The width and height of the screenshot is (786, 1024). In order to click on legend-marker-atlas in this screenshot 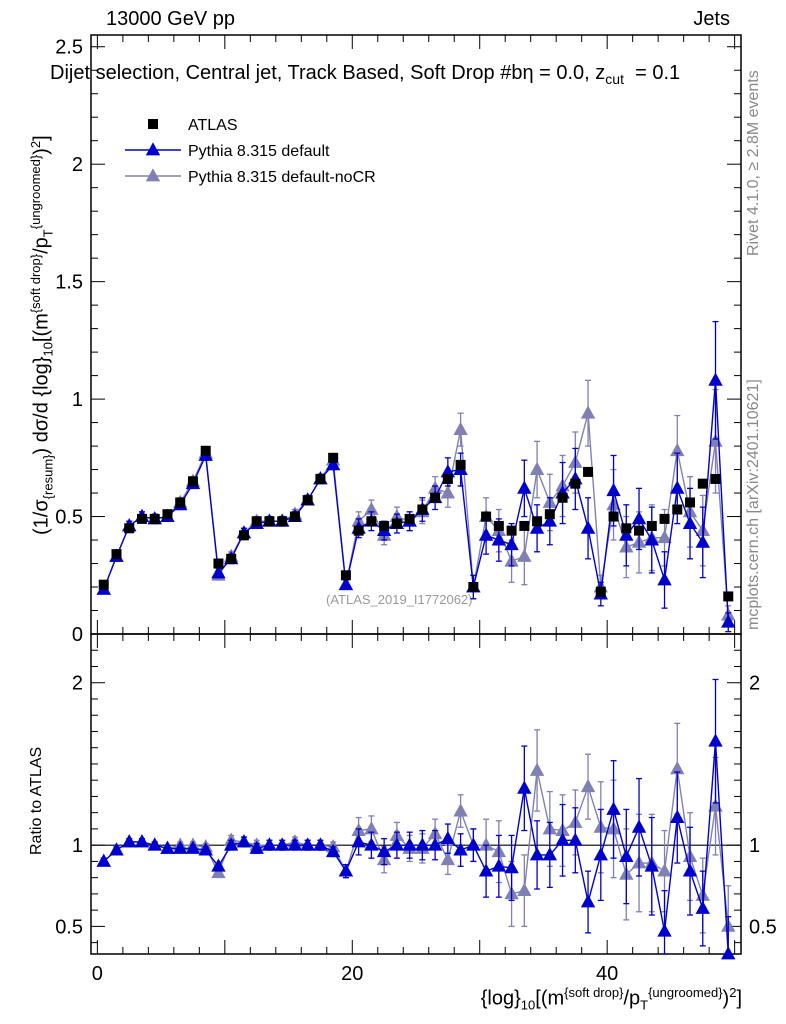, I will do `click(153, 124)`.